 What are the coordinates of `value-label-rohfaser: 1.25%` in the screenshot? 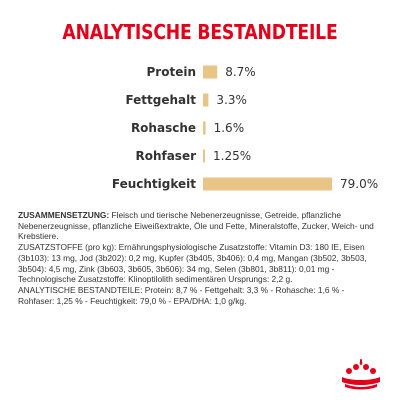 It's located at (232, 156).